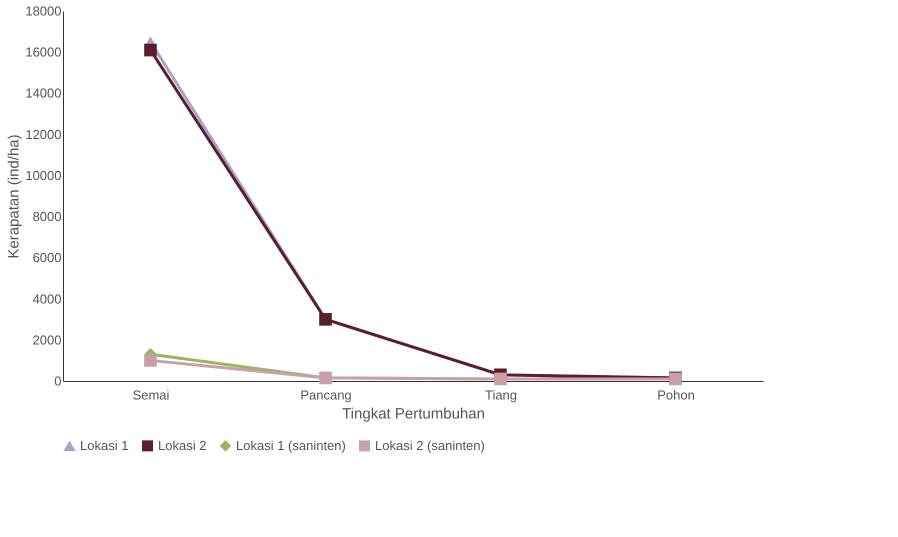  What do you see at coordinates (43, 134) in the screenshot?
I see `y-tick-label: 12000` at bounding box center [43, 134].